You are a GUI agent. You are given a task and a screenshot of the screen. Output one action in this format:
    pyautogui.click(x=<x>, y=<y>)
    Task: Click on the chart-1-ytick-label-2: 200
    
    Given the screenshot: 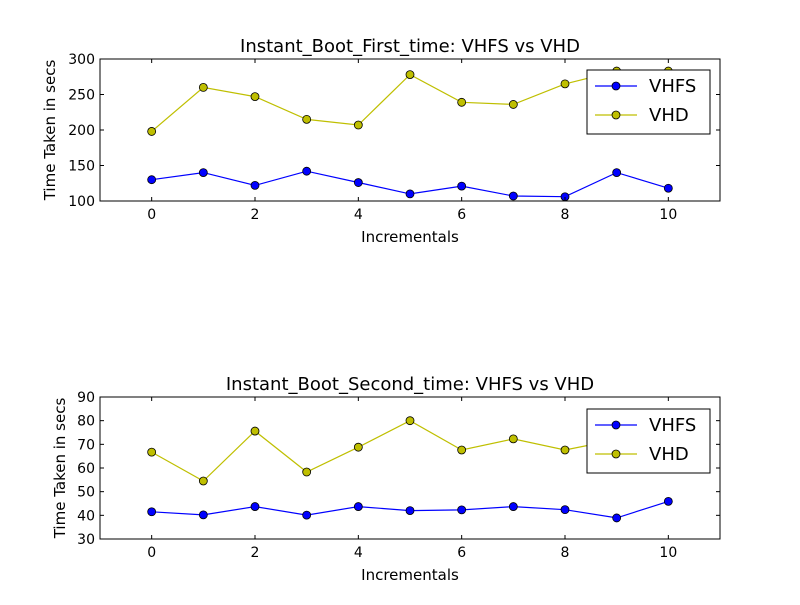 What is the action you would take?
    pyautogui.click(x=81, y=131)
    